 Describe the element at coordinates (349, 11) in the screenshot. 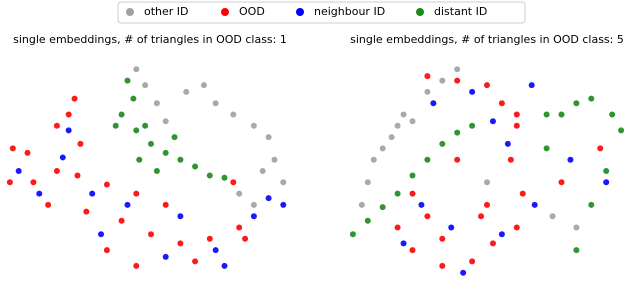

I see `legend-label: neighbour ID` at that location.